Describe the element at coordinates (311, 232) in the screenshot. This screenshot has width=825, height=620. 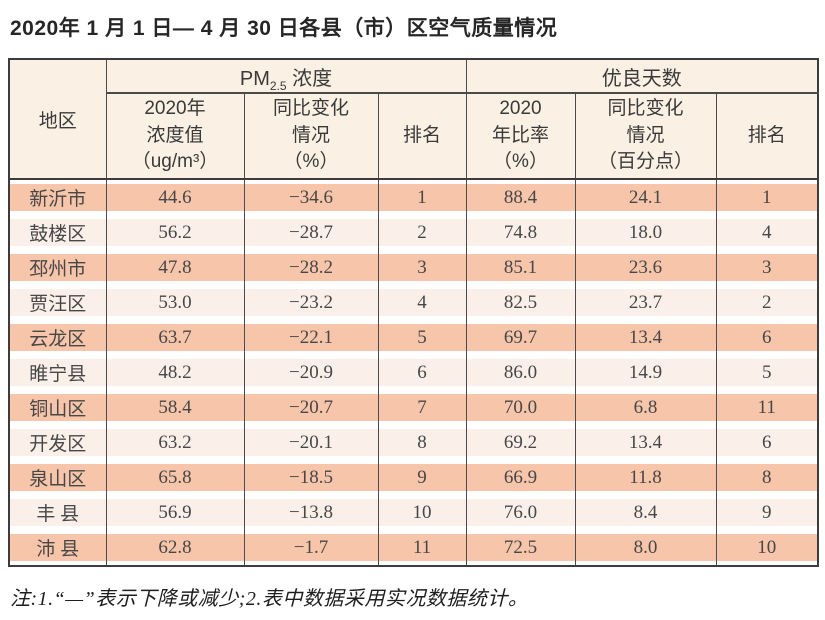
I see `pm-change-cell: −28.7` at that location.